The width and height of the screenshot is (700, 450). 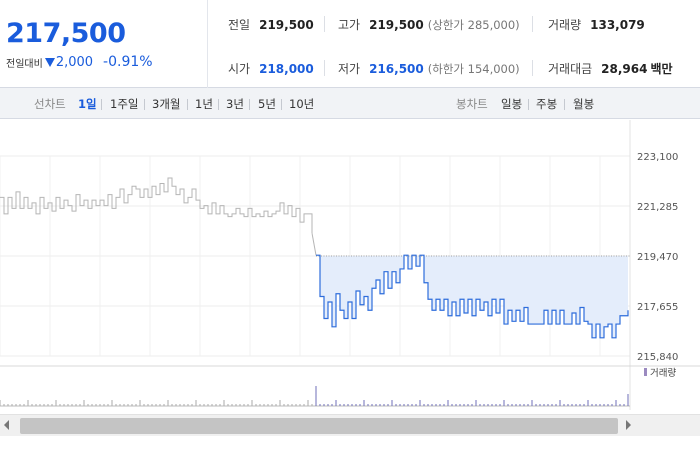 I want to click on chart-scrollbar, so click(x=350, y=425).